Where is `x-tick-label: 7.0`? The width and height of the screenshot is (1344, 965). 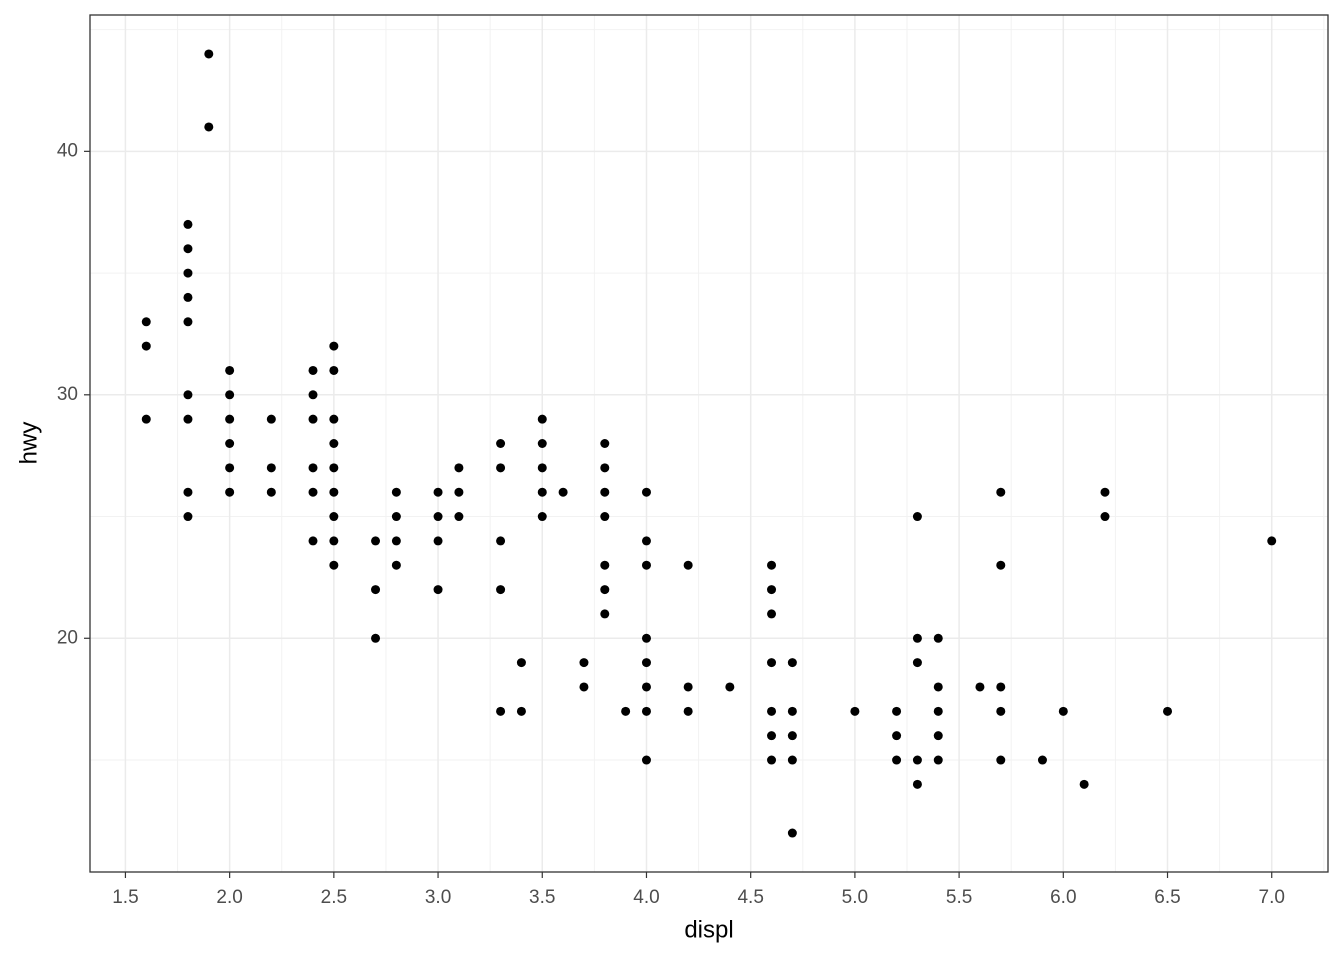
x-tick-label: 7.0 is located at coordinates (1272, 897).